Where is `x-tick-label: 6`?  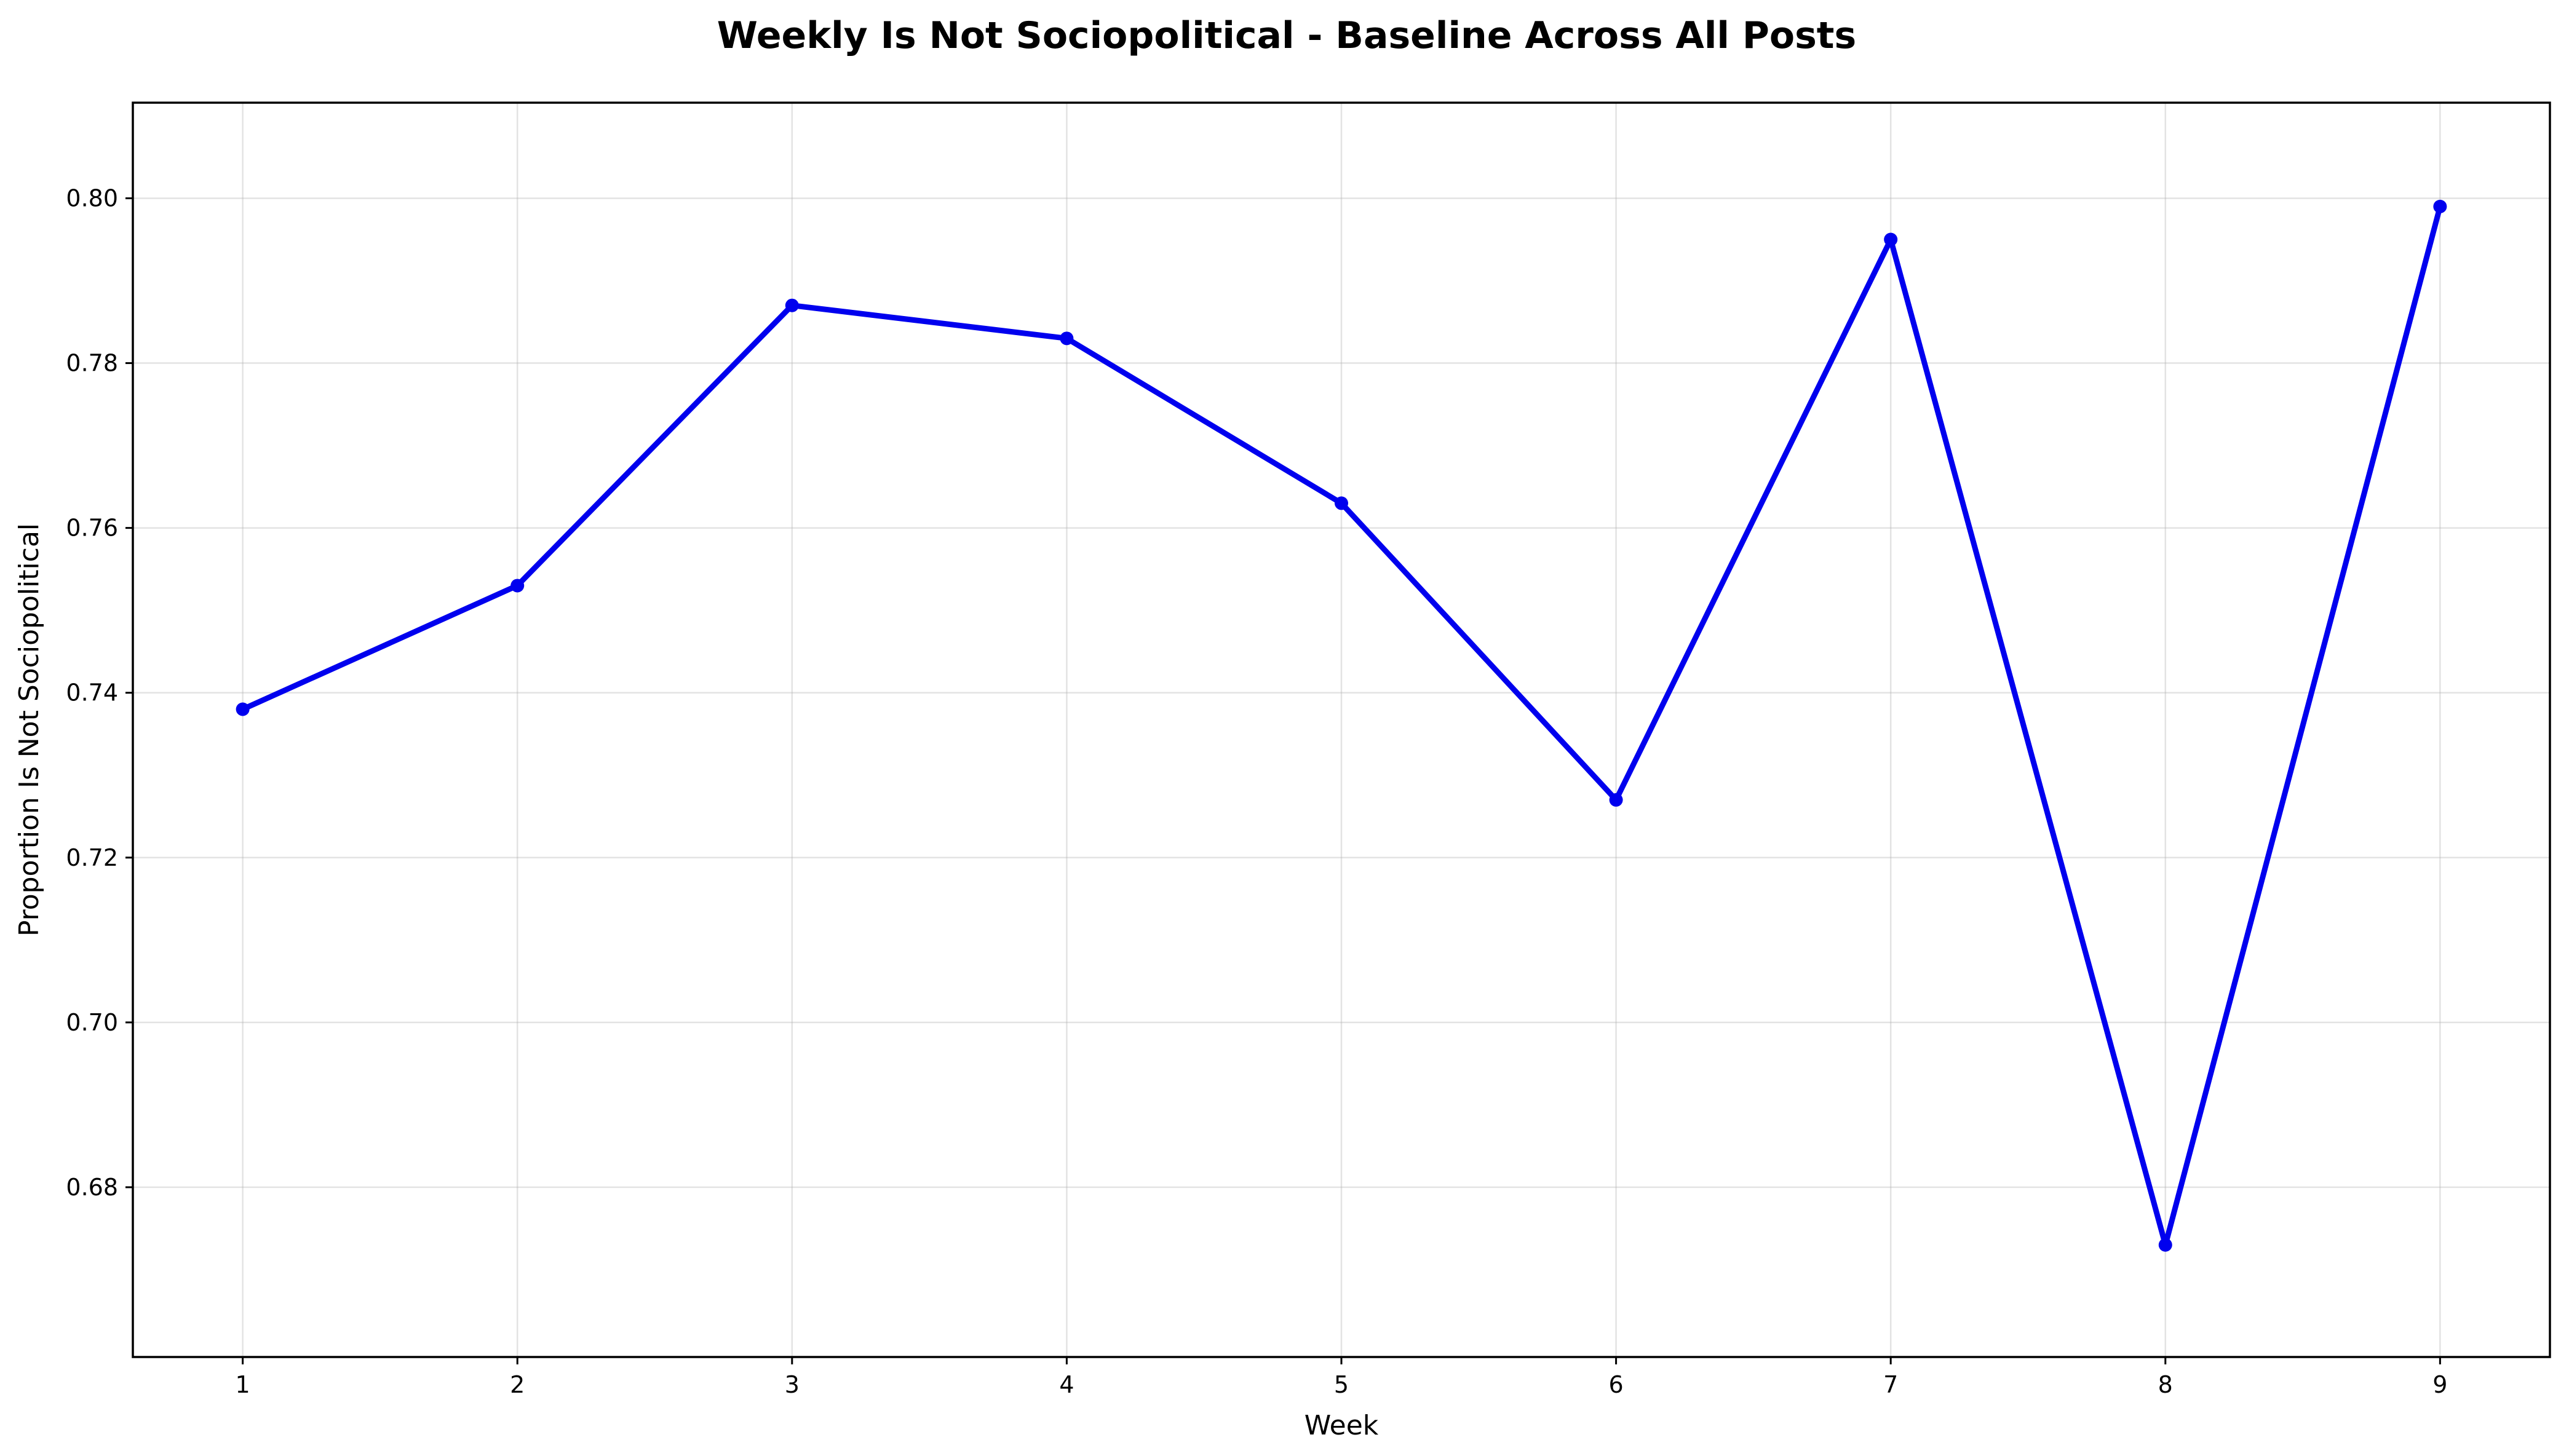
x-tick-label: 6 is located at coordinates (1616, 1385).